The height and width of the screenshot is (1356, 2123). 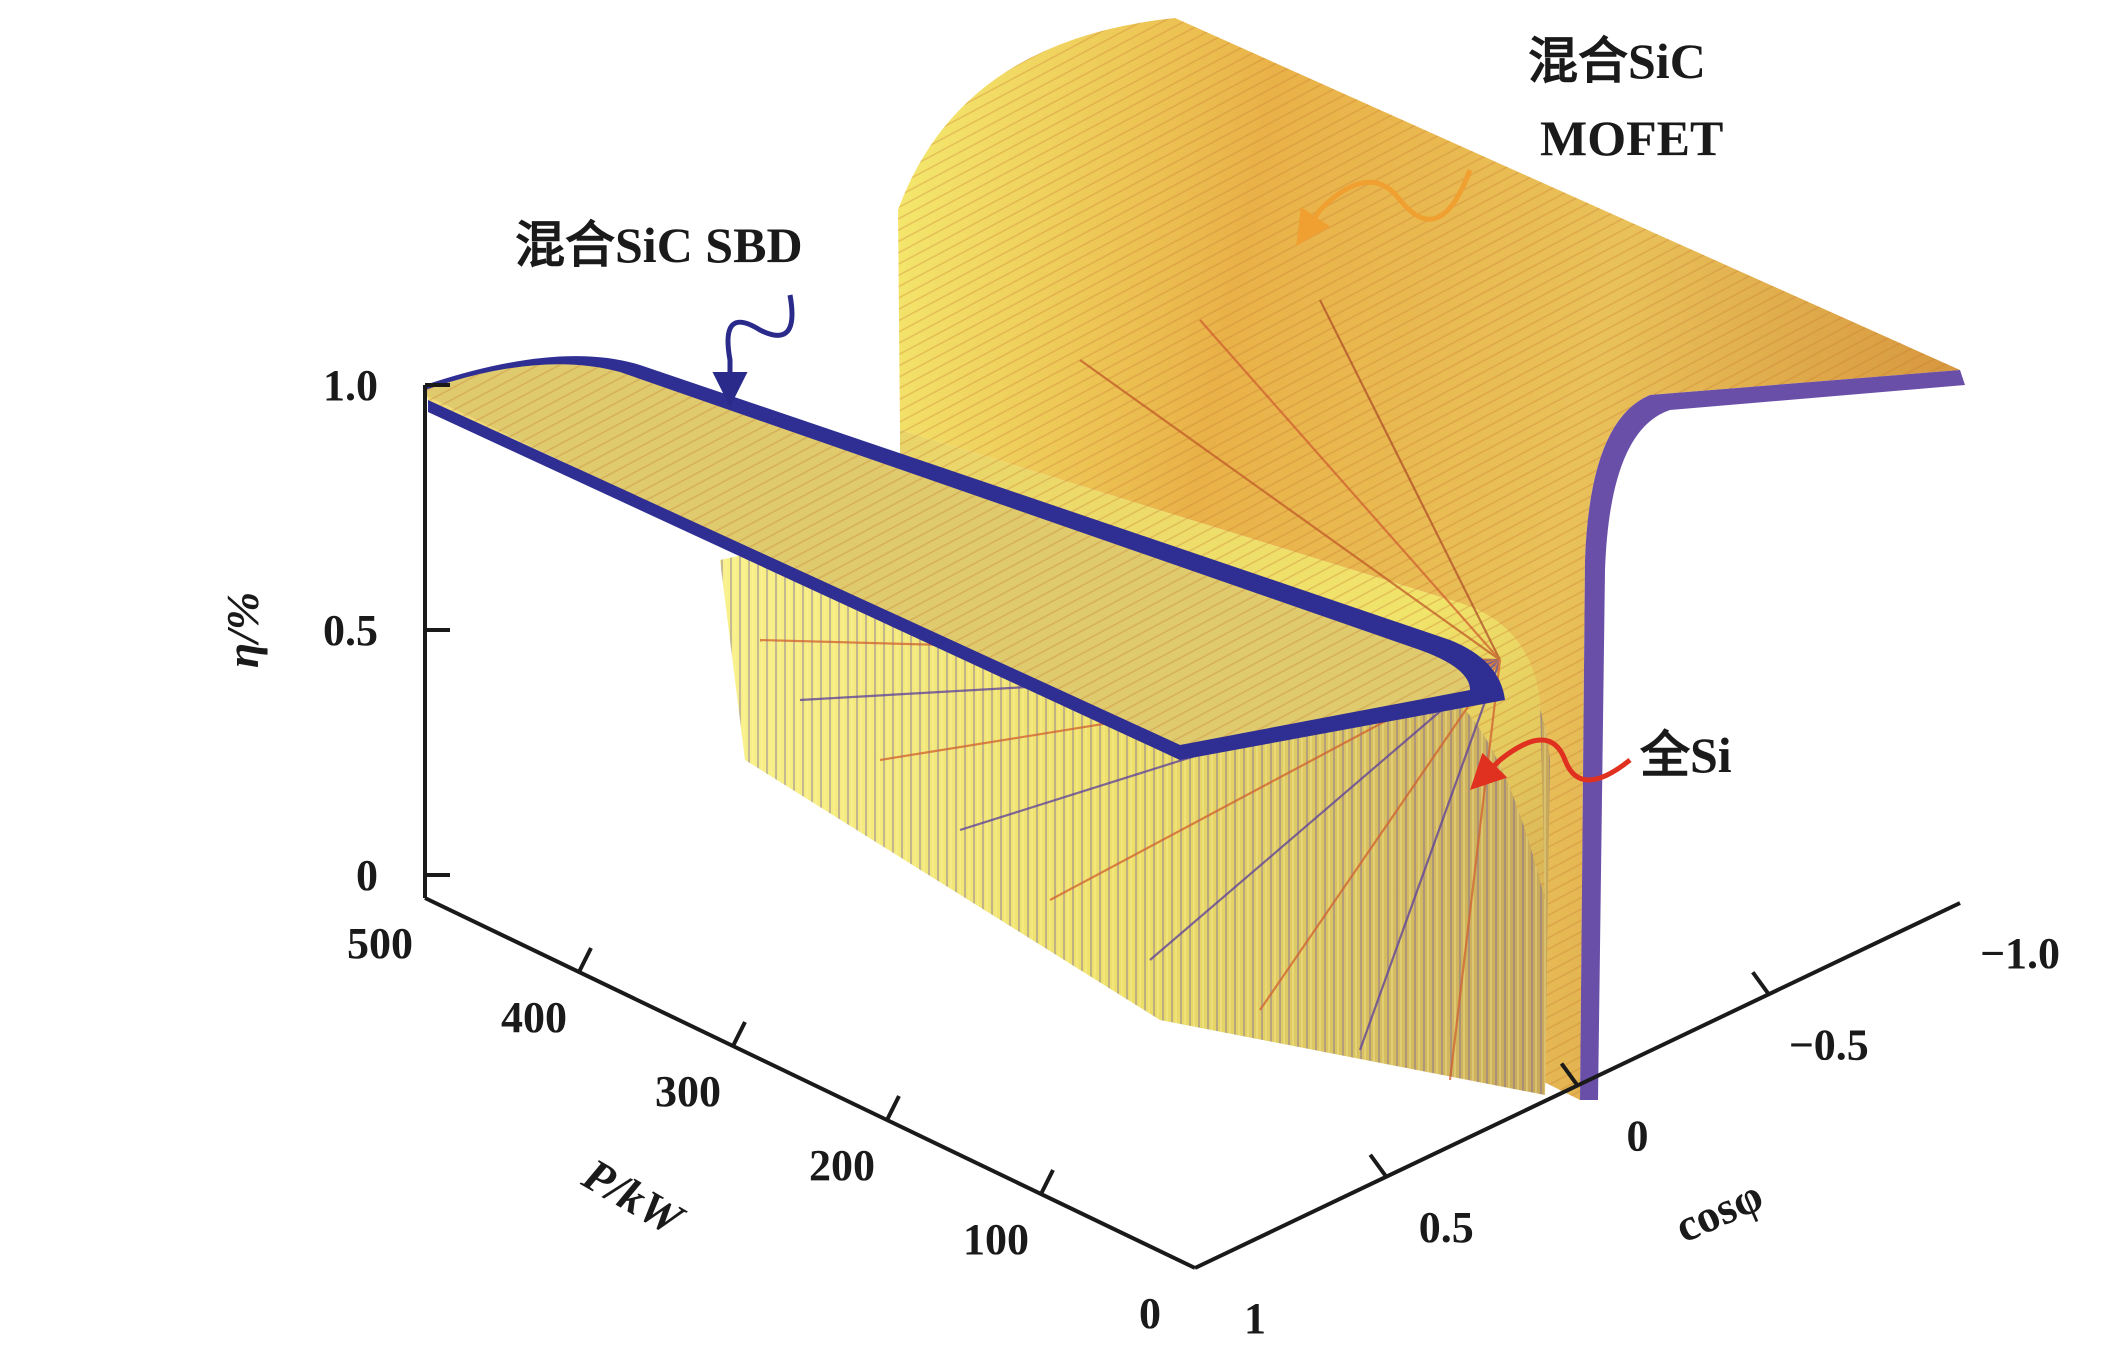 I want to click on all-si-arrow, so click(x=1551, y=763).